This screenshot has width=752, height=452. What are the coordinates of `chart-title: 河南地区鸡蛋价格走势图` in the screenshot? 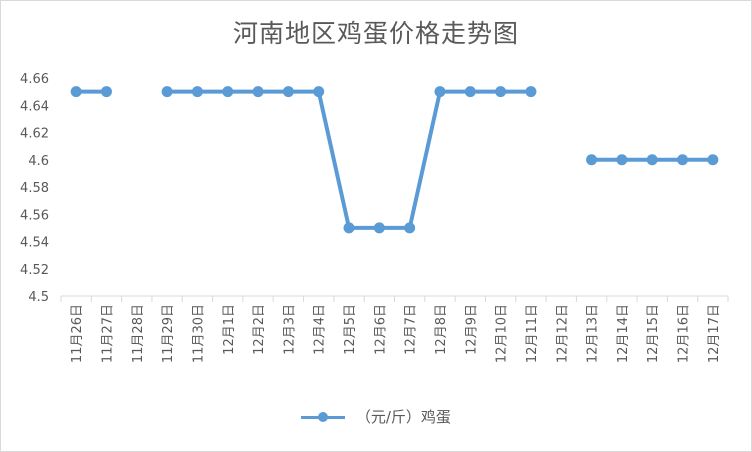 It's located at (375, 33).